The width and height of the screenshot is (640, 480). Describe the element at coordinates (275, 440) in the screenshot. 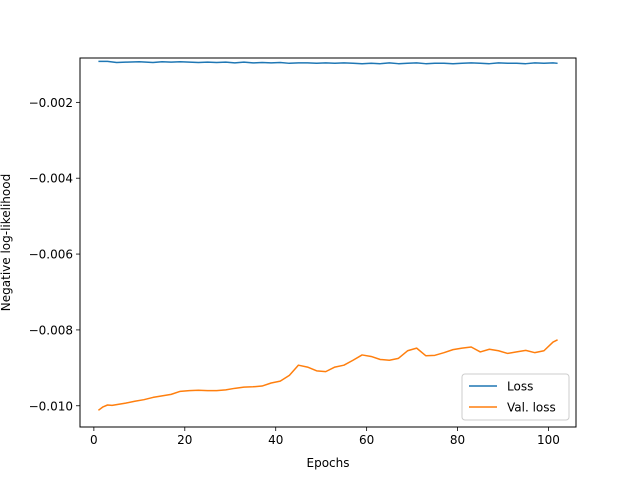

I see `x-tick-label: 40` at that location.